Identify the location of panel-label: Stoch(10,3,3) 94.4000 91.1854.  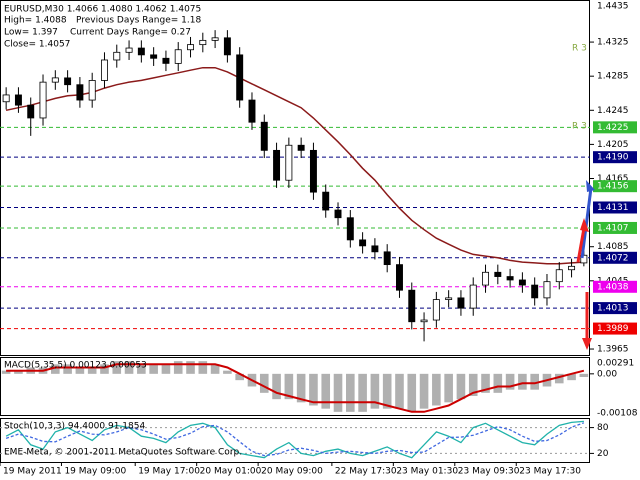
(74, 427).